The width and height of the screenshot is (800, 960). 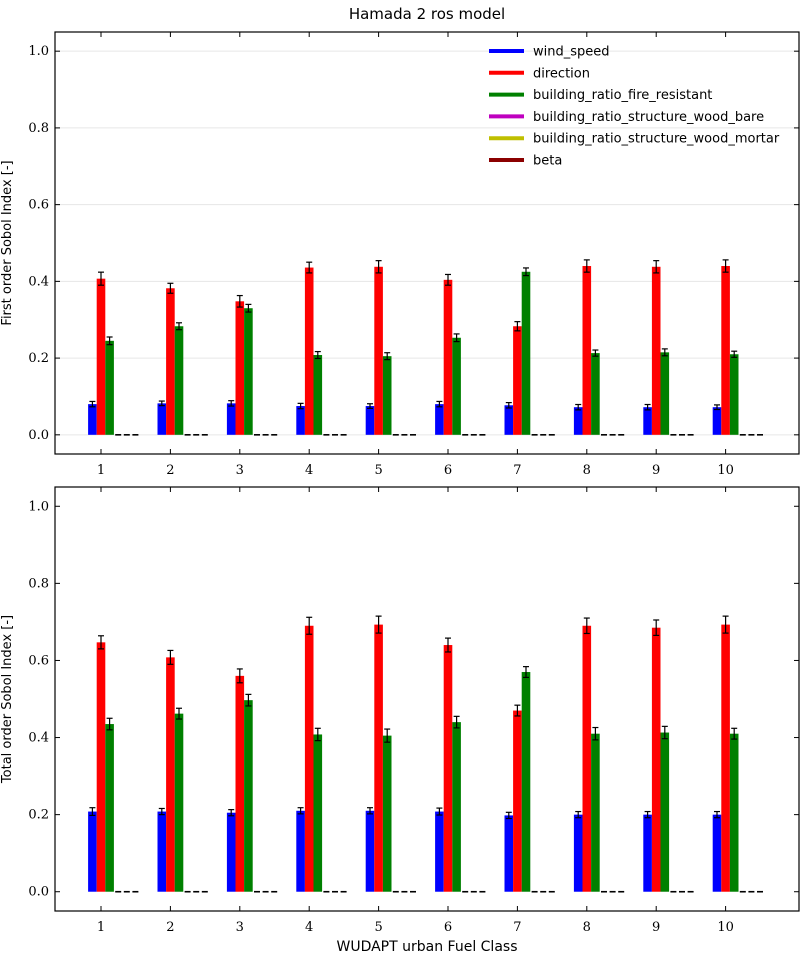 I want to click on x-axis-label: WUDAPT urban Fuel Class, so click(x=426, y=947).